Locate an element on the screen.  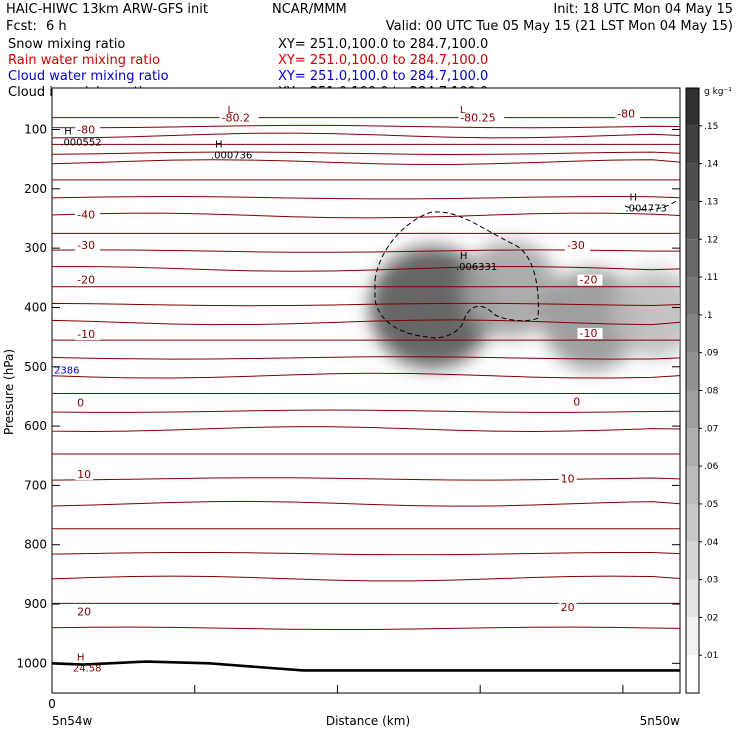
field-name: Cloud water mixing ratio is located at coordinates (88, 76).